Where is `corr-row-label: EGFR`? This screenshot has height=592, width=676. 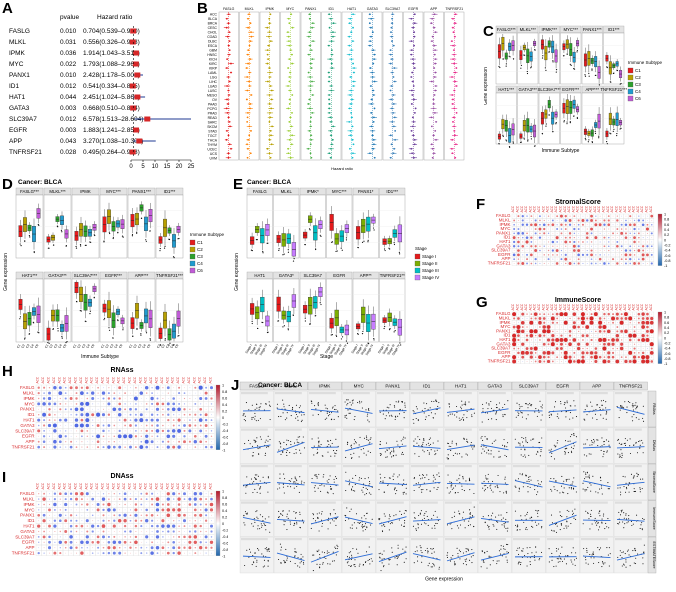 corr-row-label: EGFR is located at coordinates (28, 542).